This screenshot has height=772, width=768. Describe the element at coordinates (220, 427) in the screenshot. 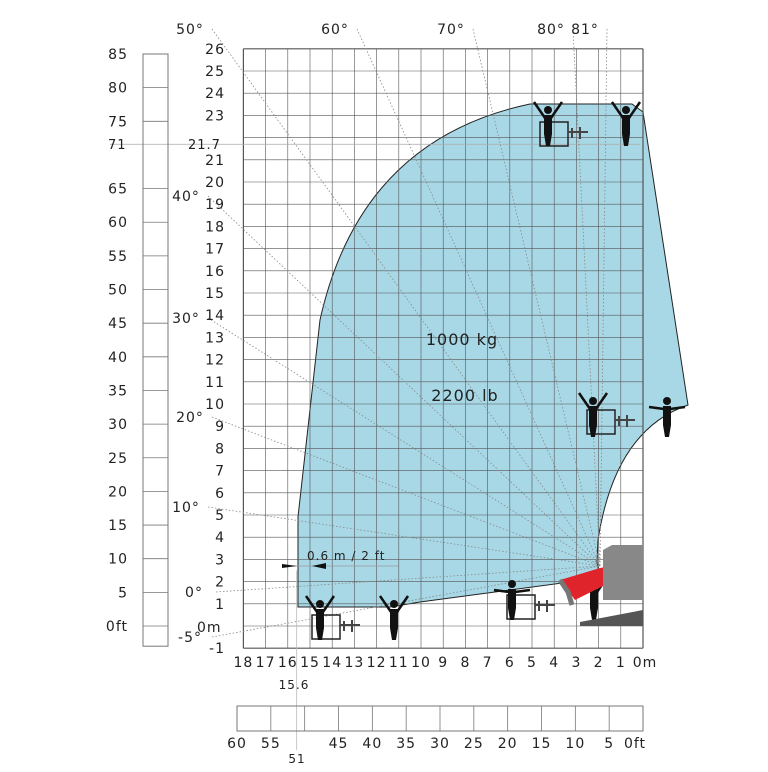

I see `meter-height-label: 9` at that location.